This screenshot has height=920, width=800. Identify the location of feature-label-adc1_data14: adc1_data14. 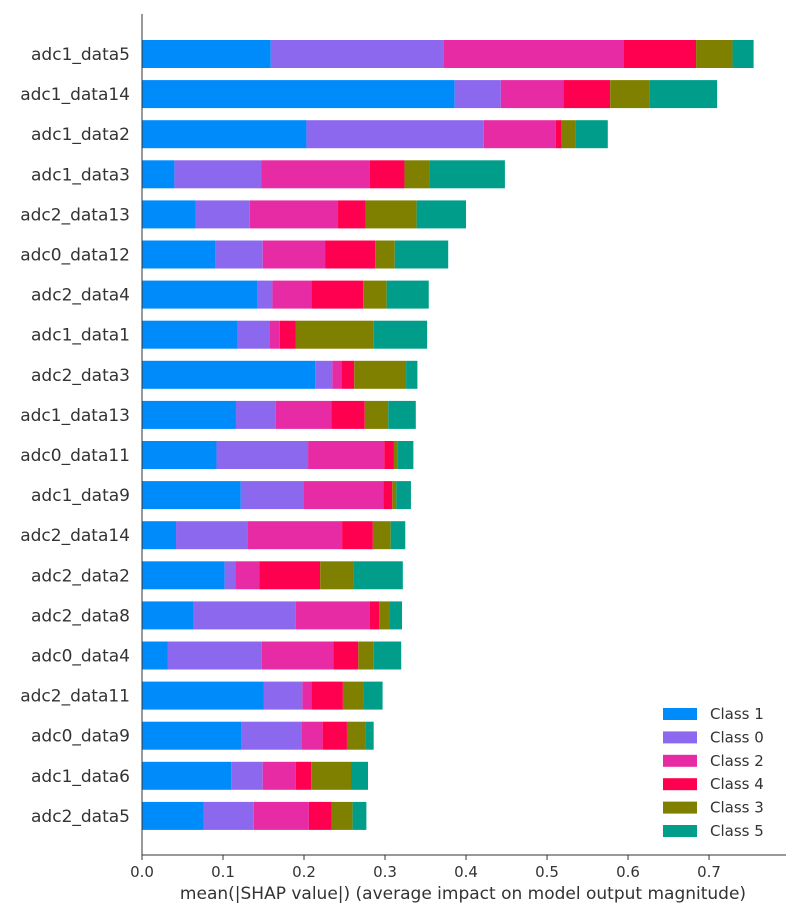
(75, 95).